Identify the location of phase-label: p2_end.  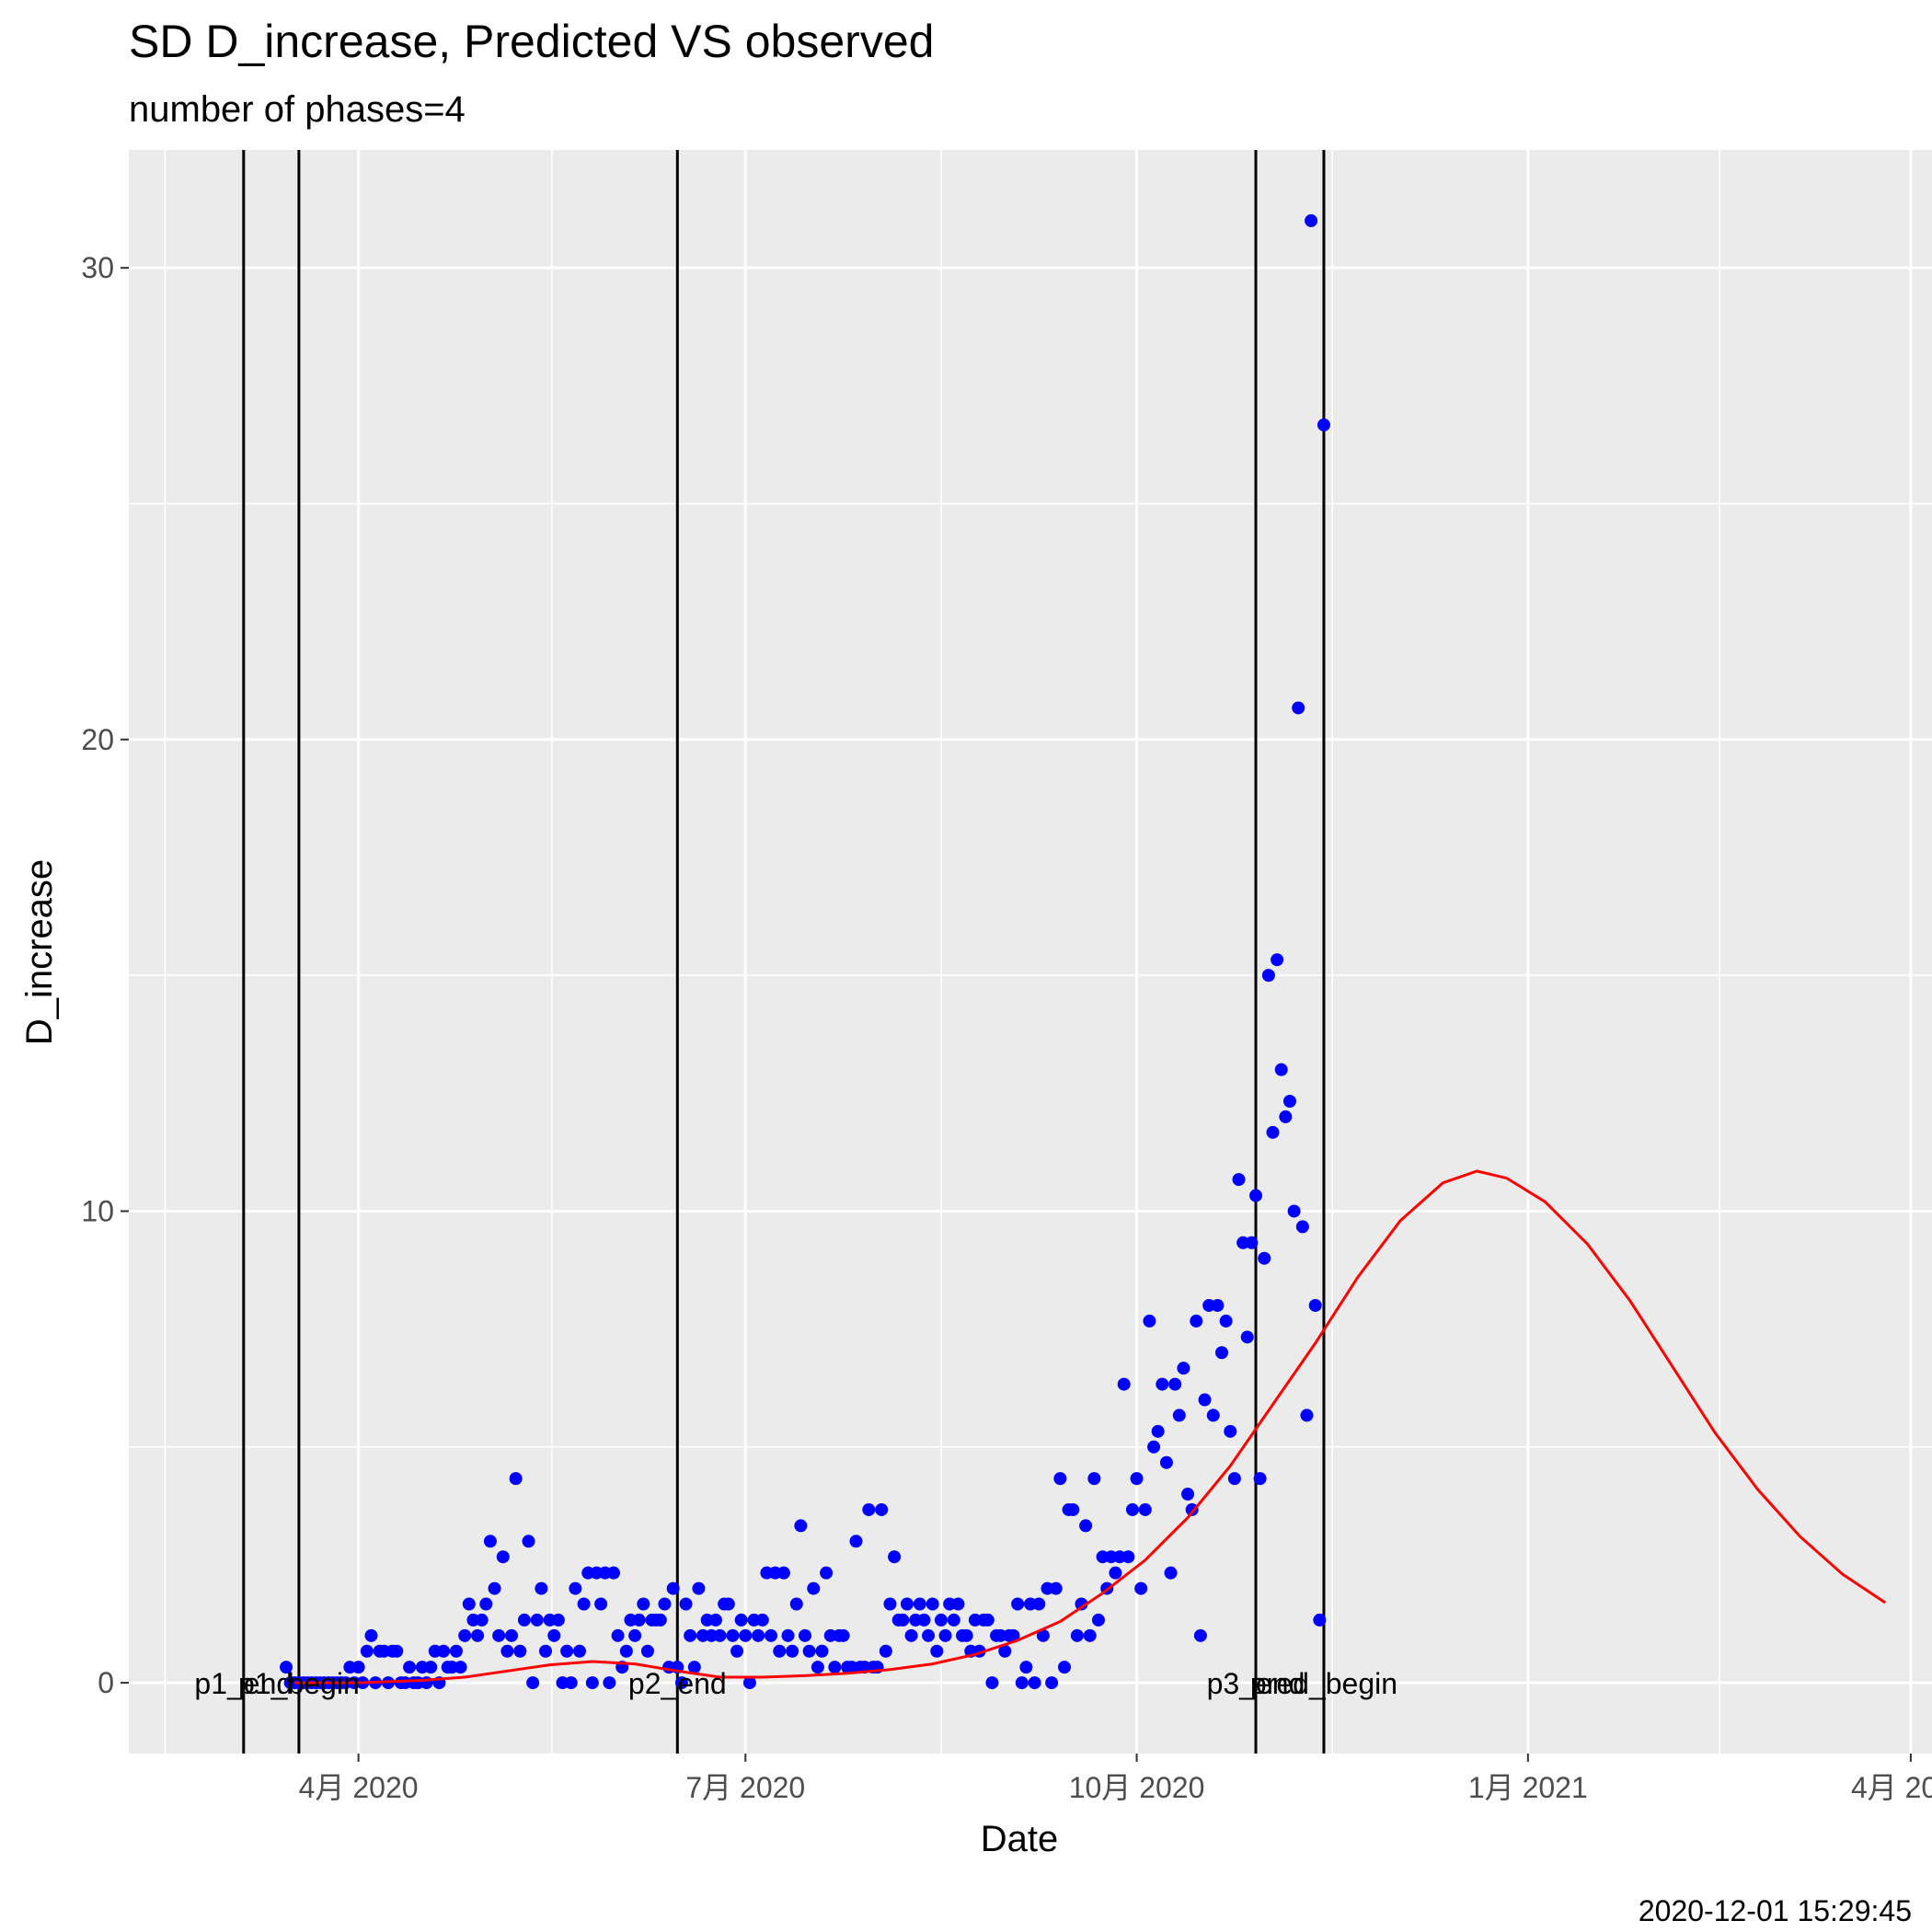
(677, 1683).